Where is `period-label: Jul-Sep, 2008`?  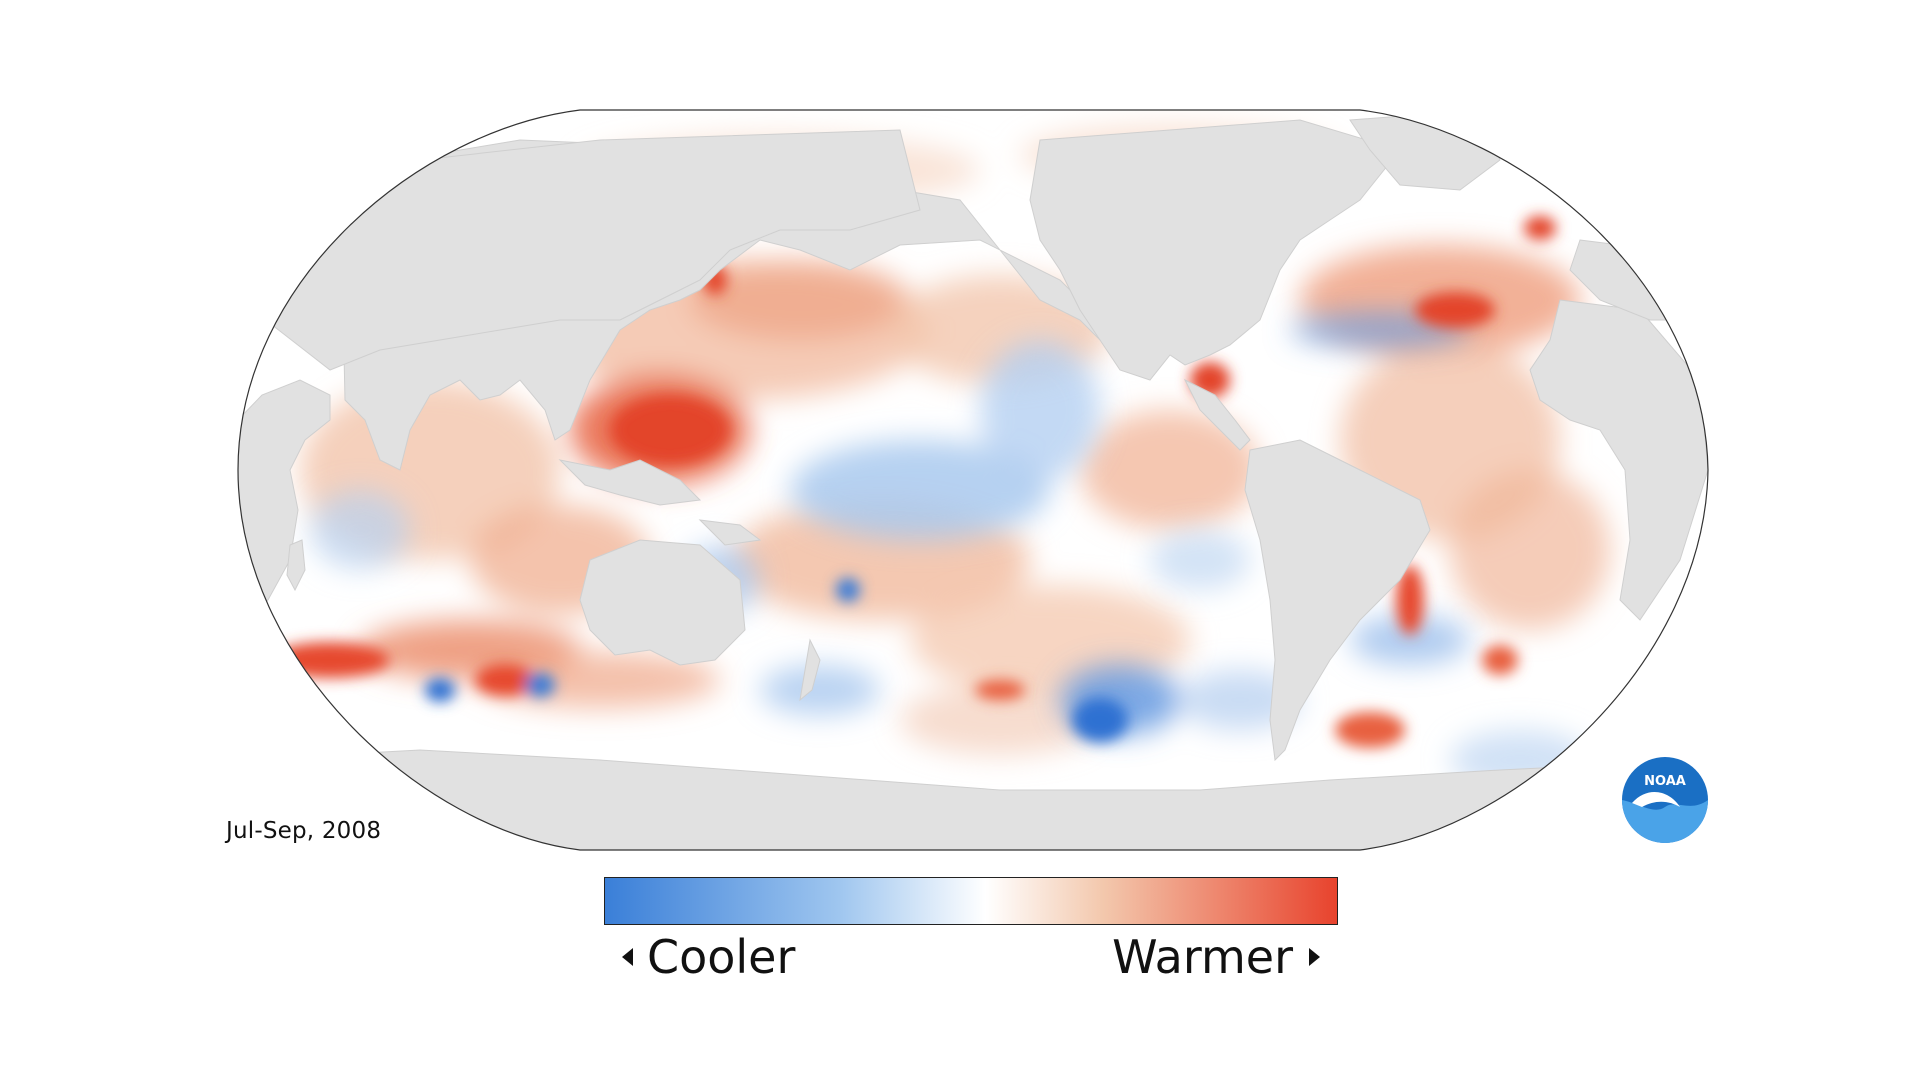
period-label: Jul-Sep, 2008 is located at coordinates (304, 831).